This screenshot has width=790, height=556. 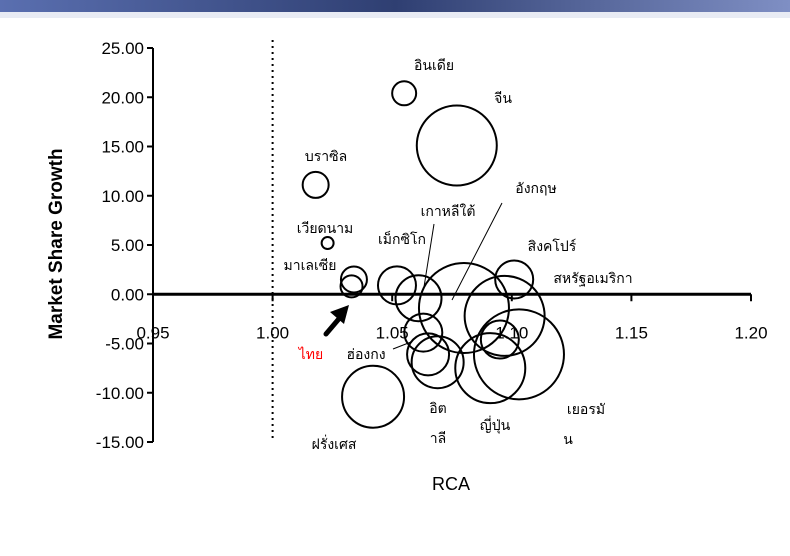 I want to click on x-tick-label: 1.05, so click(x=392, y=332).